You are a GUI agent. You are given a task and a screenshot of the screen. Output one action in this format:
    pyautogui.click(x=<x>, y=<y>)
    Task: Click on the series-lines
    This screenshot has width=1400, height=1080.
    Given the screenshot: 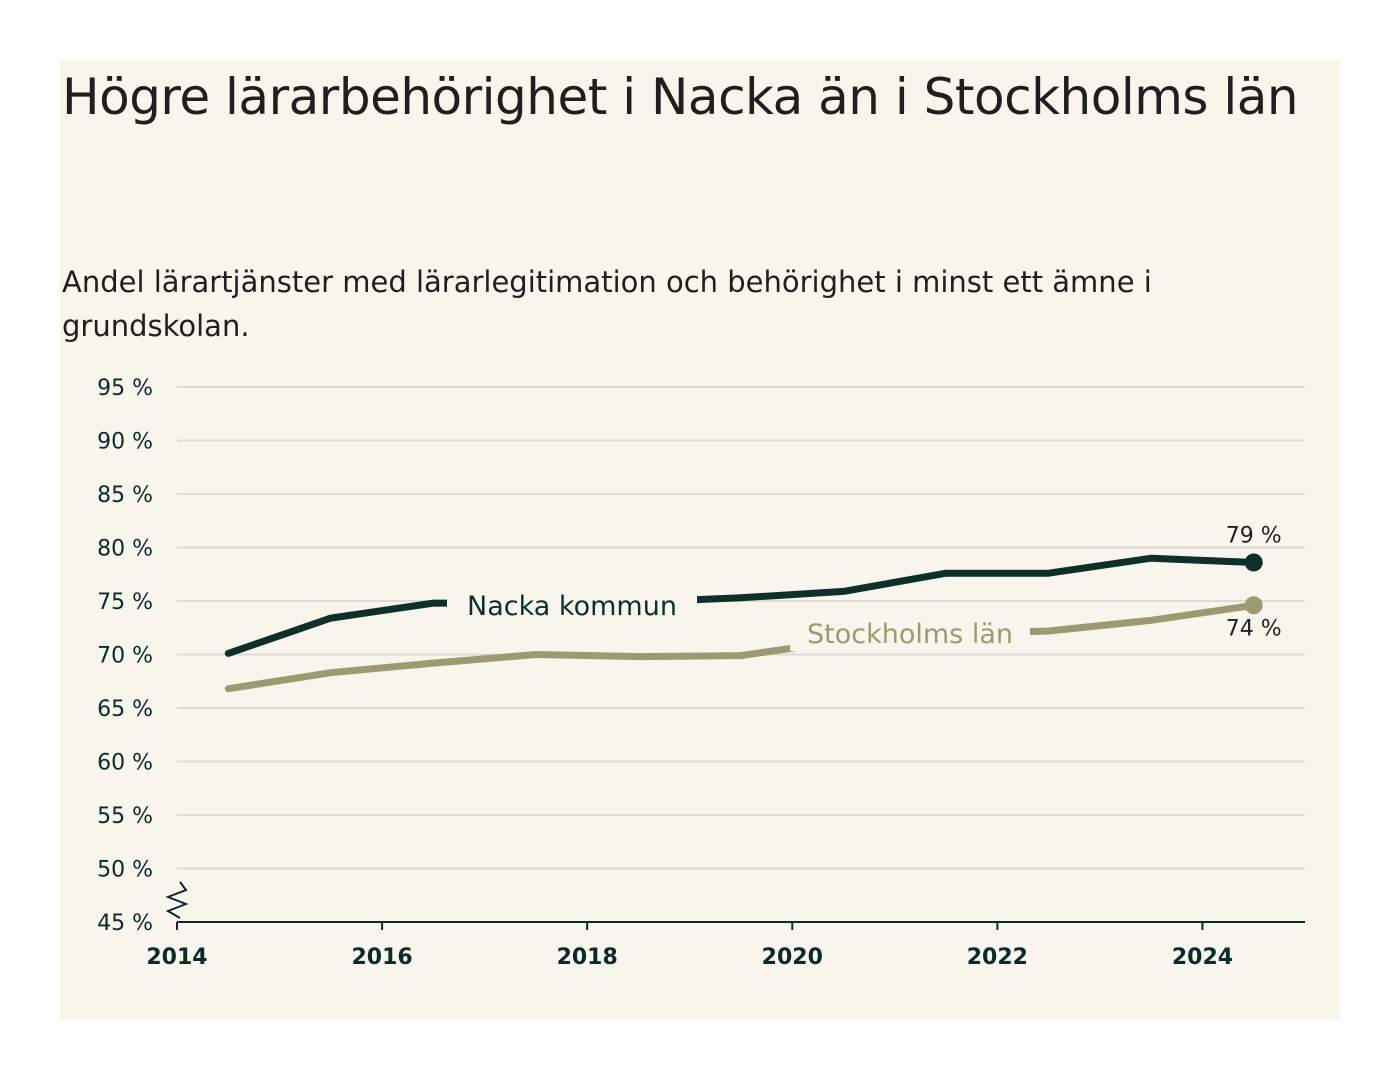 What is the action you would take?
    pyautogui.click(x=743, y=623)
    